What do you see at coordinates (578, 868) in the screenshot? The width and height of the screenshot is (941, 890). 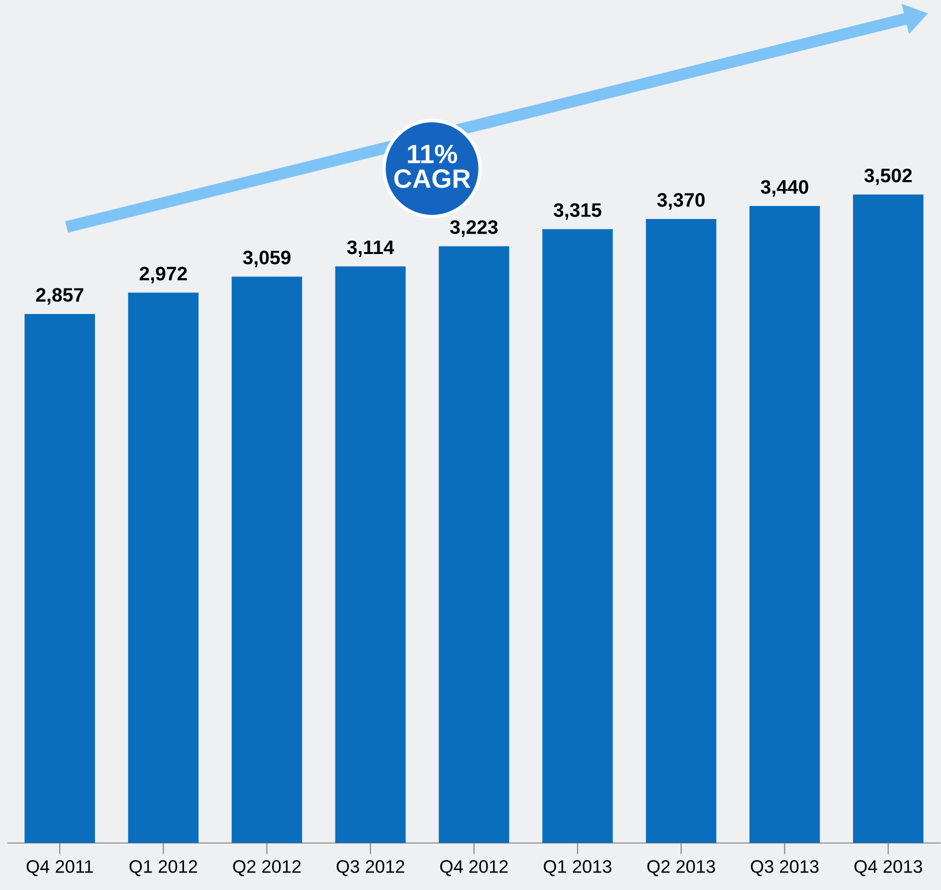 I see `x-tick-label: Q1 2013` at bounding box center [578, 868].